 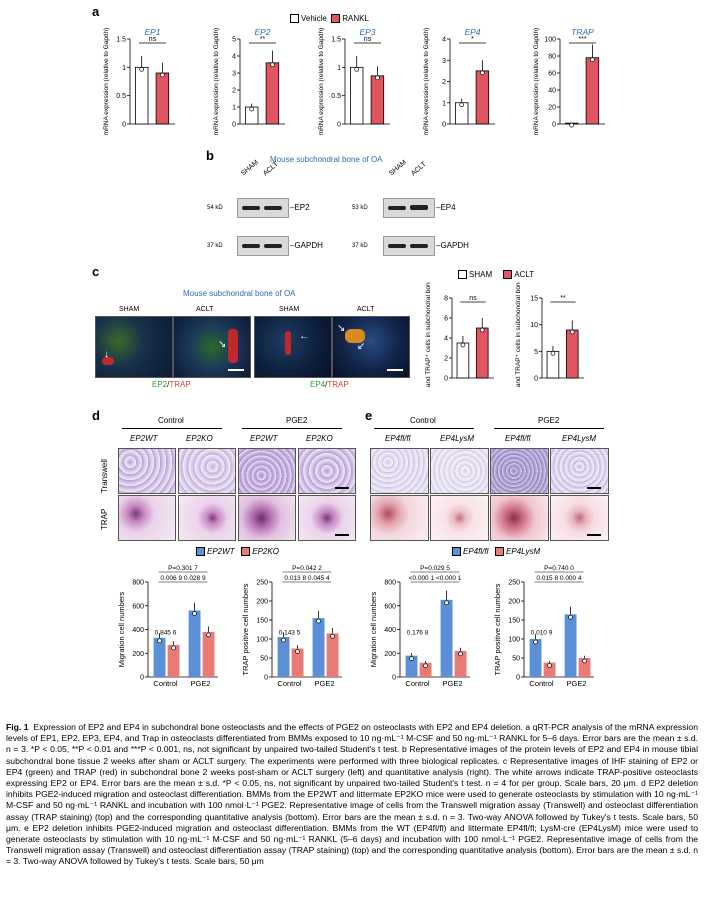 What do you see at coordinates (329, 19) in the screenshot?
I see `legend-a: Vehicle RANKL` at bounding box center [329, 19].